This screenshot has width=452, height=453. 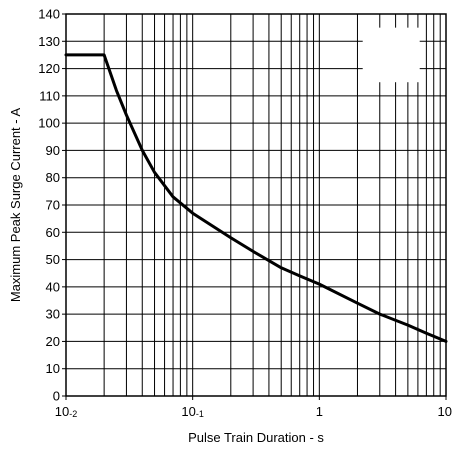 What do you see at coordinates (391, 55) in the screenshot?
I see `blank-patch` at bounding box center [391, 55].